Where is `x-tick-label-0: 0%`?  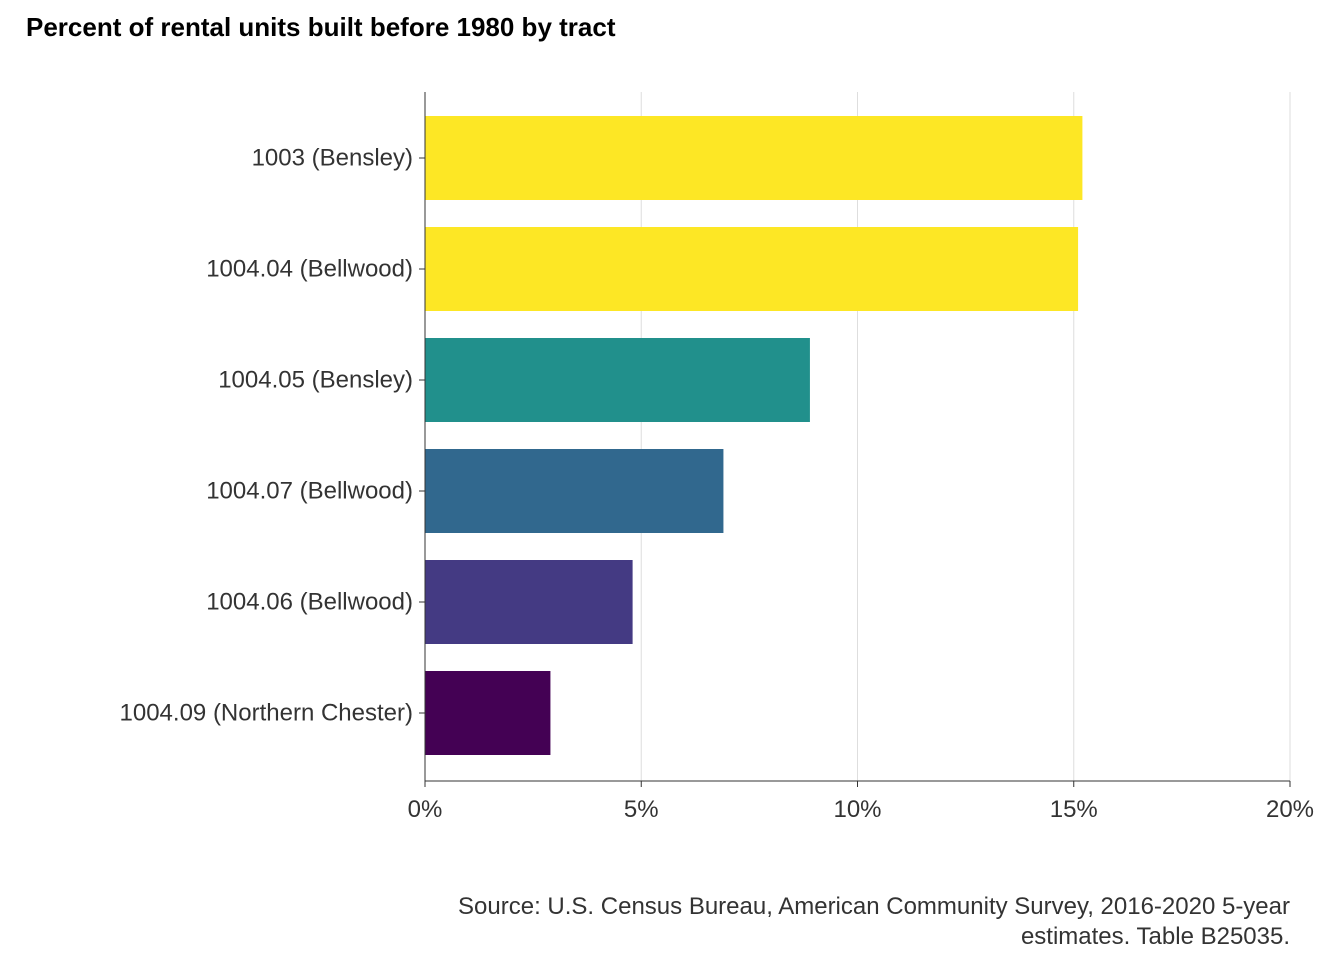 x-tick-label-0: 0% is located at coordinates (425, 809).